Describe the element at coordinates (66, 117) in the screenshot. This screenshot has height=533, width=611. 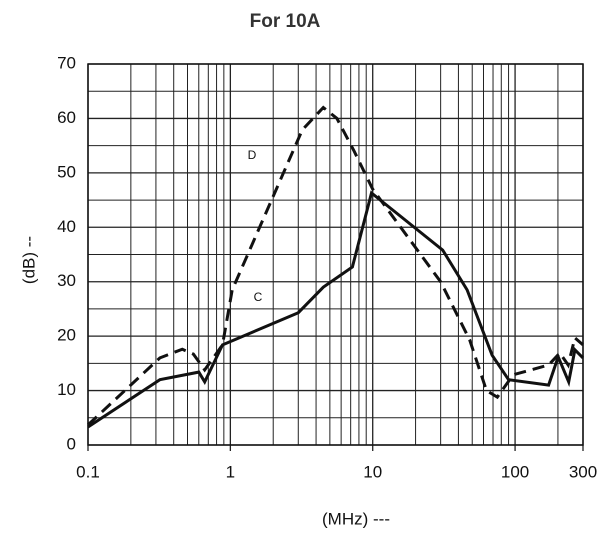
I see `y-tick-label: 60` at that location.